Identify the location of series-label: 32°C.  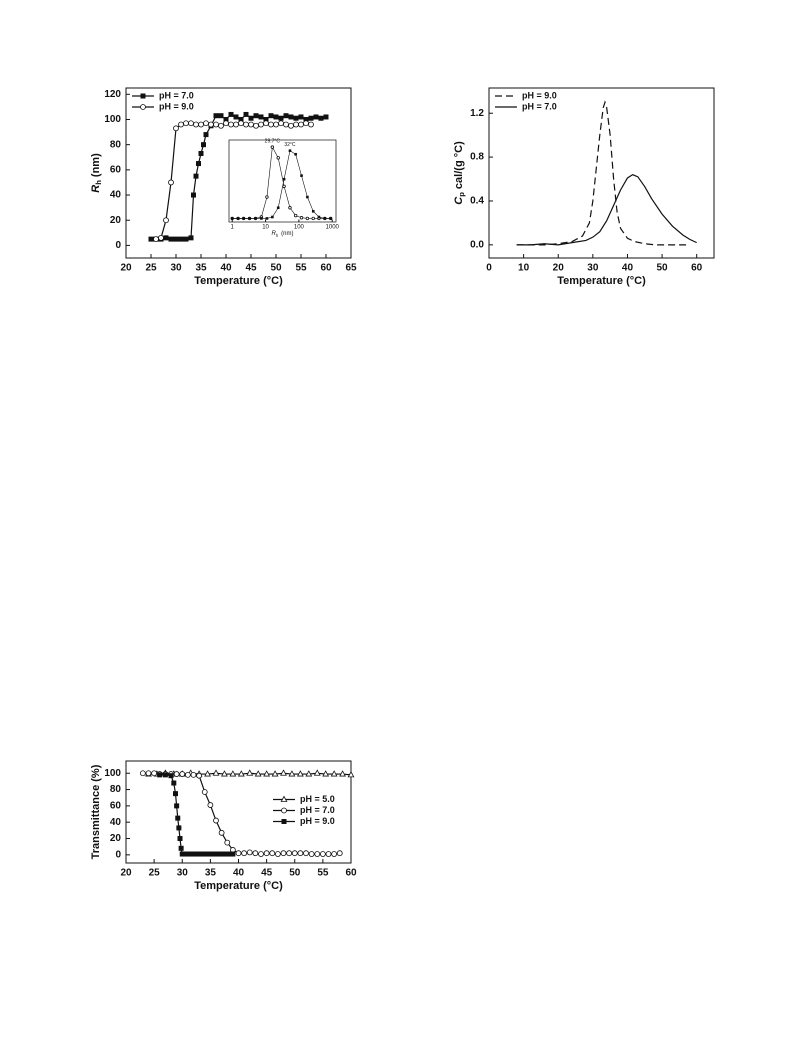
(290, 145).